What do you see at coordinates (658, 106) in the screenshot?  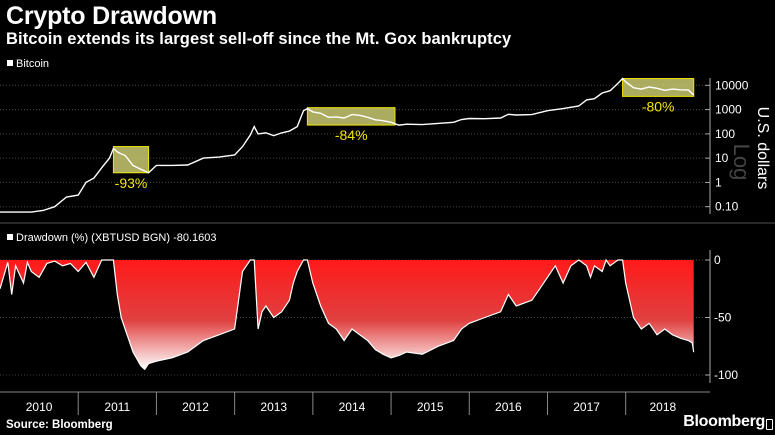 I see `drawdown-highlight-label: -80%` at bounding box center [658, 106].